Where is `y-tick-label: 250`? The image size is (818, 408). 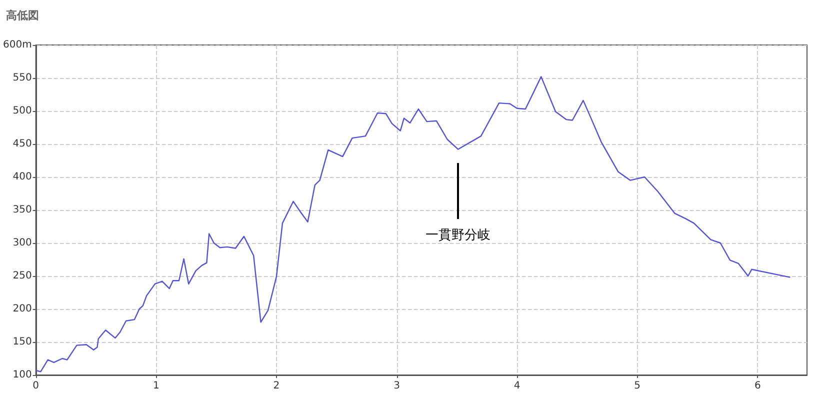
y-tick-label: 250 is located at coordinates (22, 276).